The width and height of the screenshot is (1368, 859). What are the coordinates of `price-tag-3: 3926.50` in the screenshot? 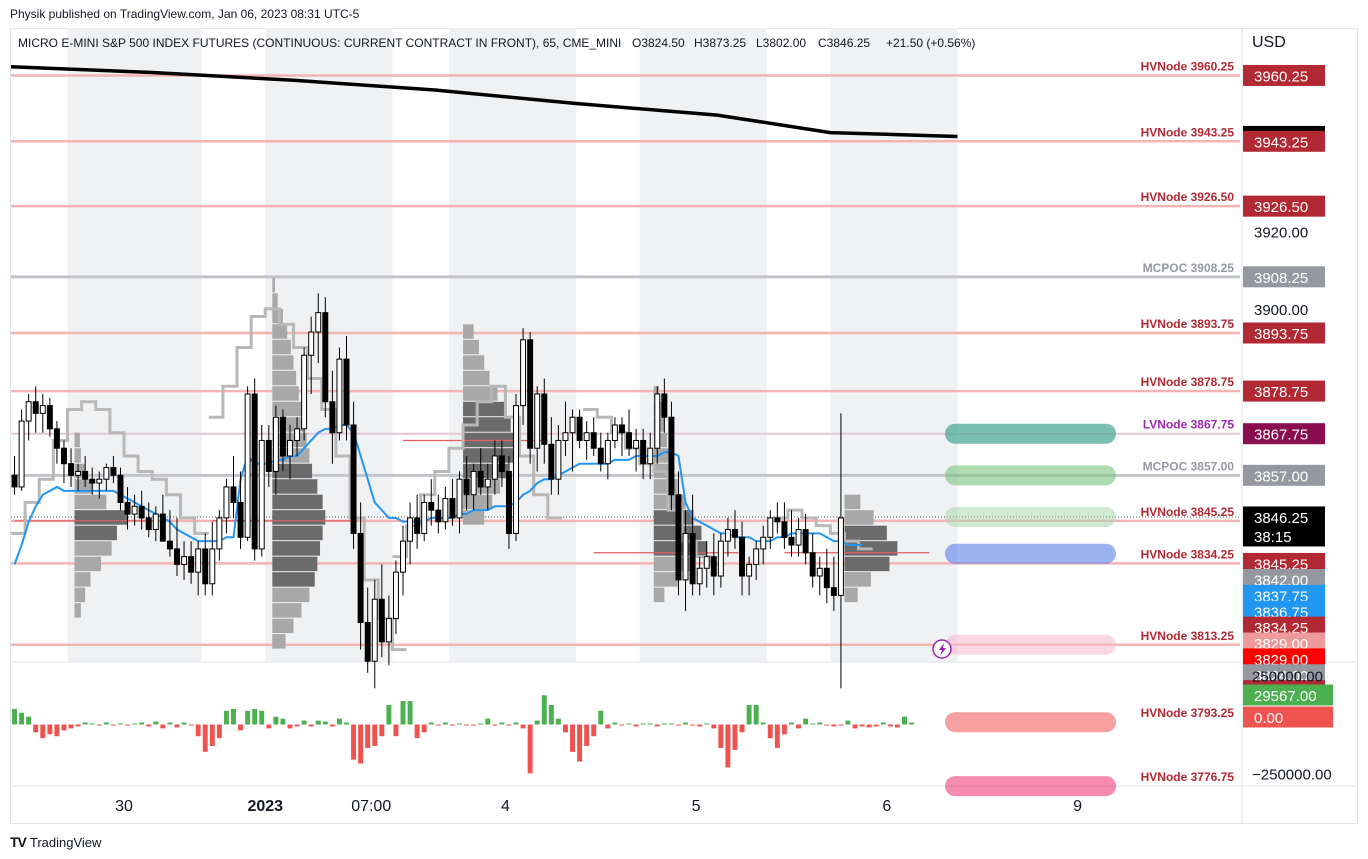 It's located at (1281, 207).